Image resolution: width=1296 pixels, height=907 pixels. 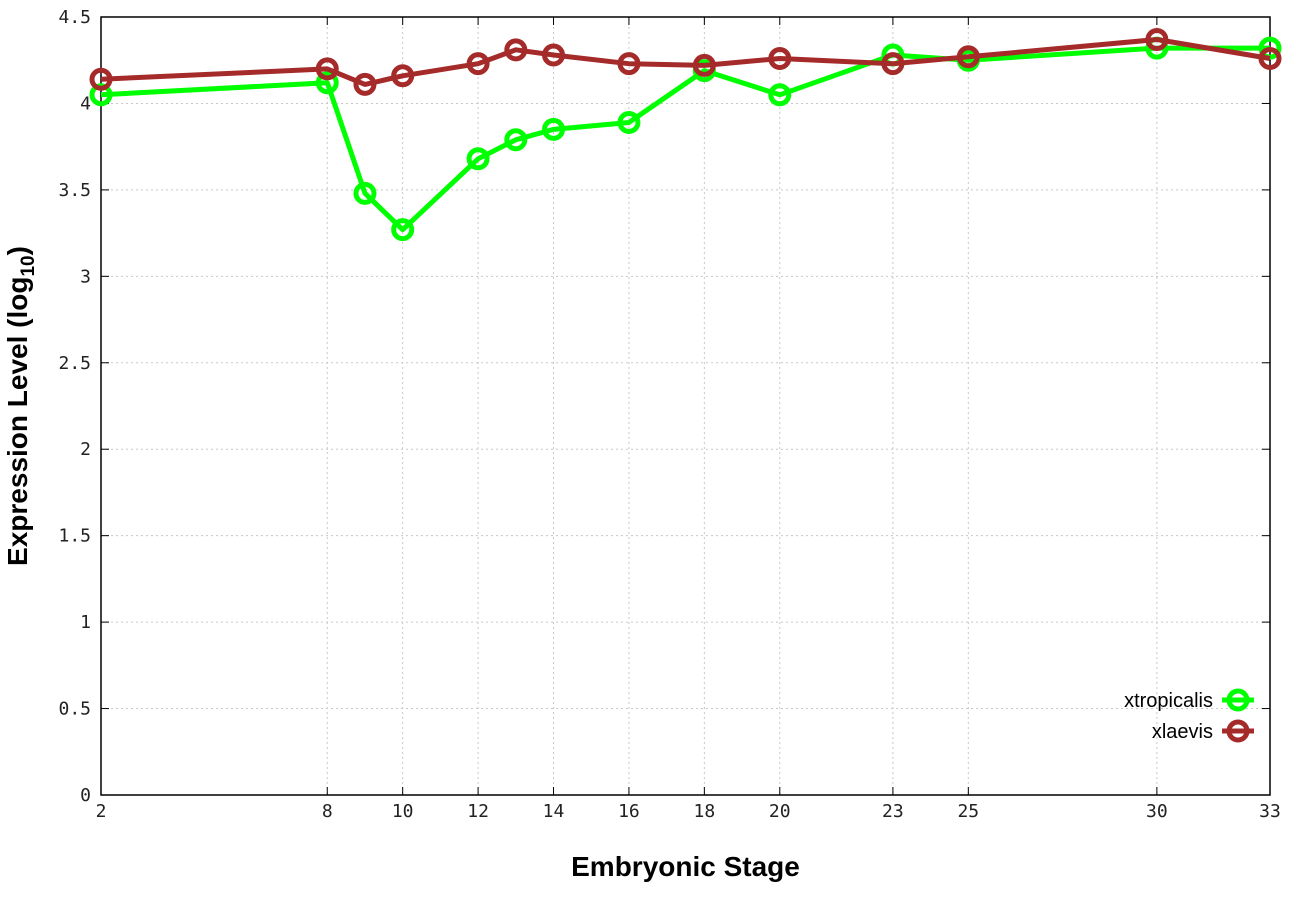 I want to click on y-axis-title-main: Expression Level (log, so click(x=17, y=421).